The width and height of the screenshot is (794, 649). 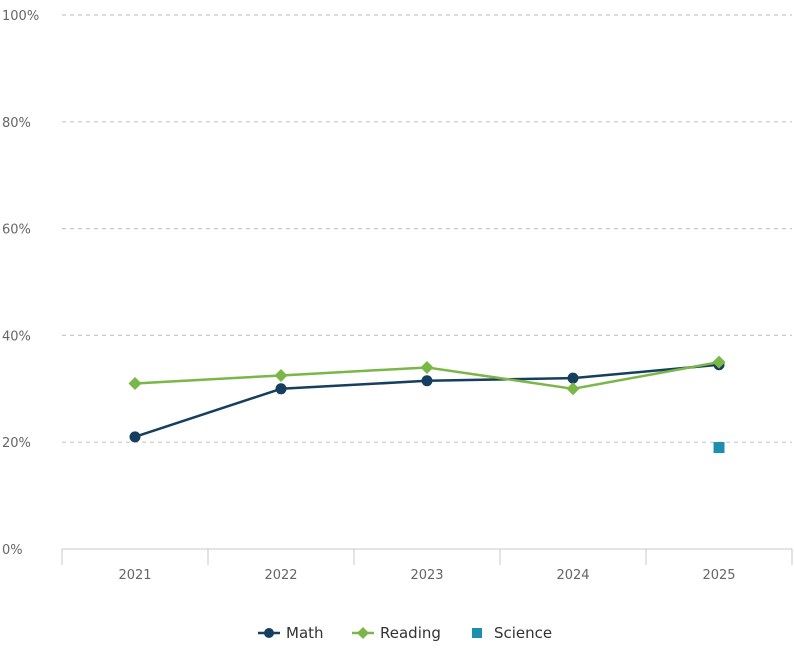 I want to click on y-tick-label: 0%, so click(x=12, y=550).